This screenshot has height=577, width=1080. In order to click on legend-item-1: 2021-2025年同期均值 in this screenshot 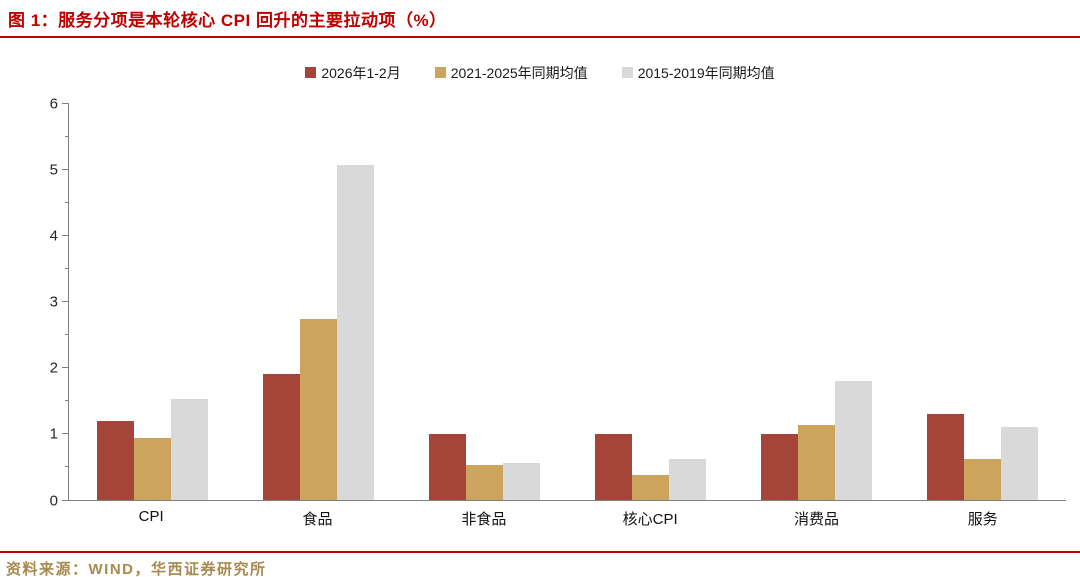, I will do `click(511, 73)`.